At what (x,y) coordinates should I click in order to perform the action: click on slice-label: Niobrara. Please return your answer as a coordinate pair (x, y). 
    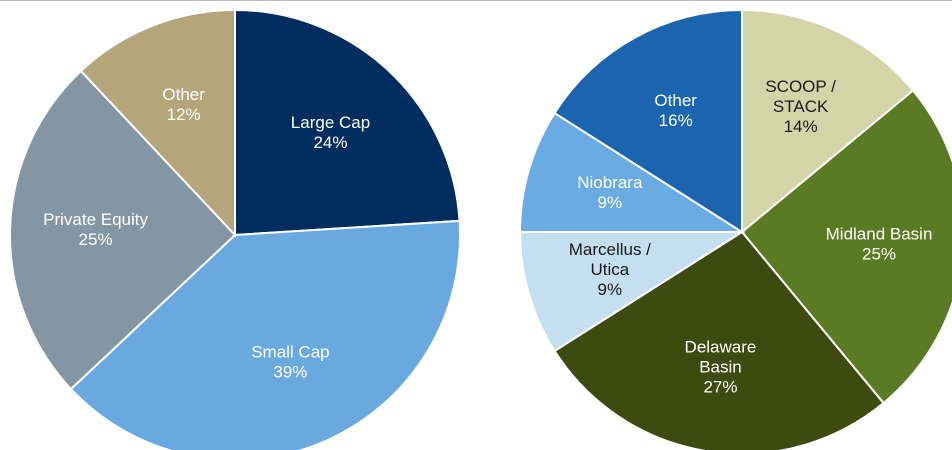
    Looking at the image, I should click on (610, 182).